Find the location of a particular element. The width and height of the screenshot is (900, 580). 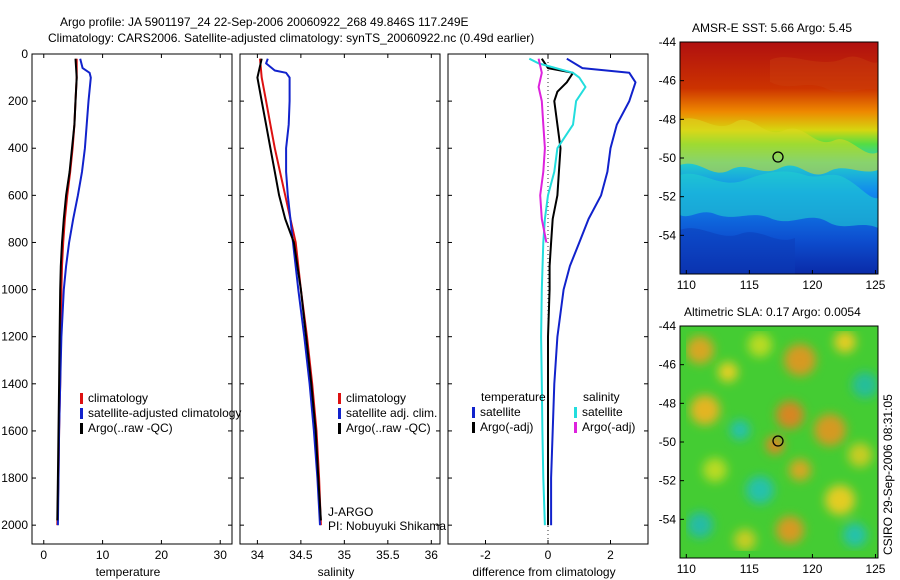

sst-axes: 110 115 120 125 -44 -46 -48 -50 -52 -54 is located at coordinates (772, 163).